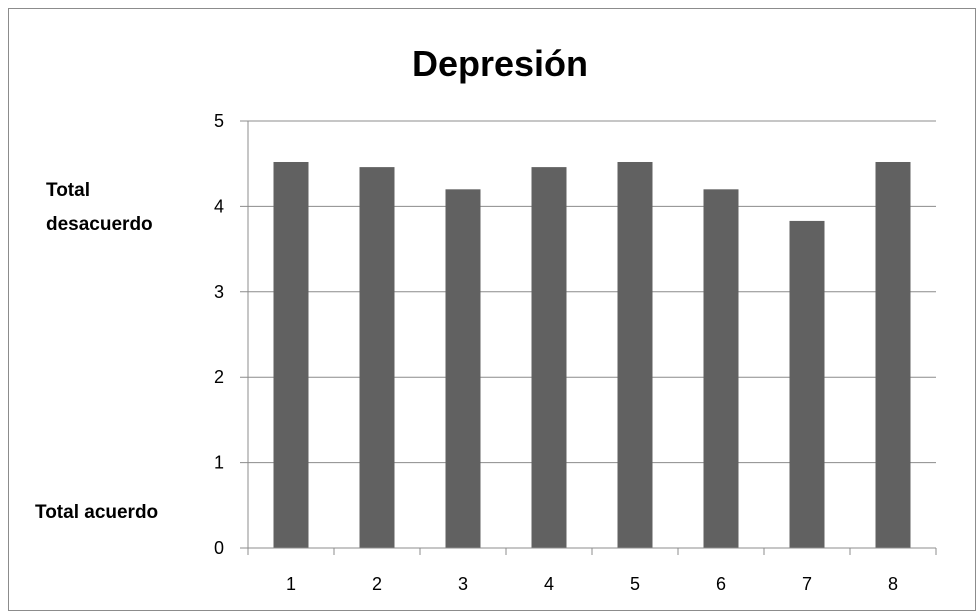  I want to click on x-tick-label-8: 8, so click(893, 584).